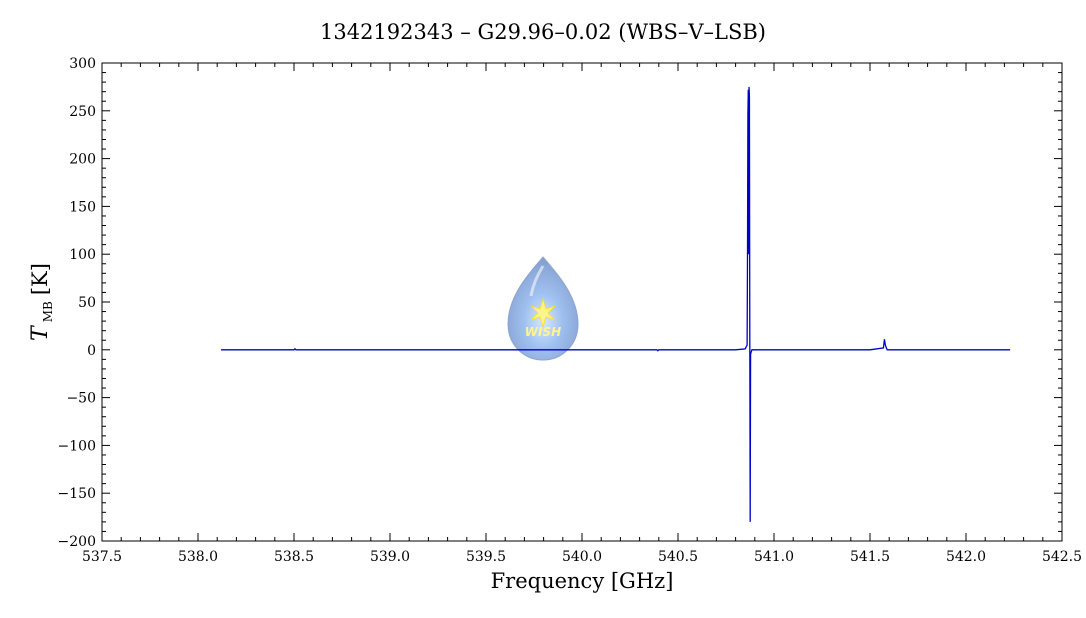 The width and height of the screenshot is (1086, 618). I want to click on x-tick-label: 542.5, so click(1062, 557).